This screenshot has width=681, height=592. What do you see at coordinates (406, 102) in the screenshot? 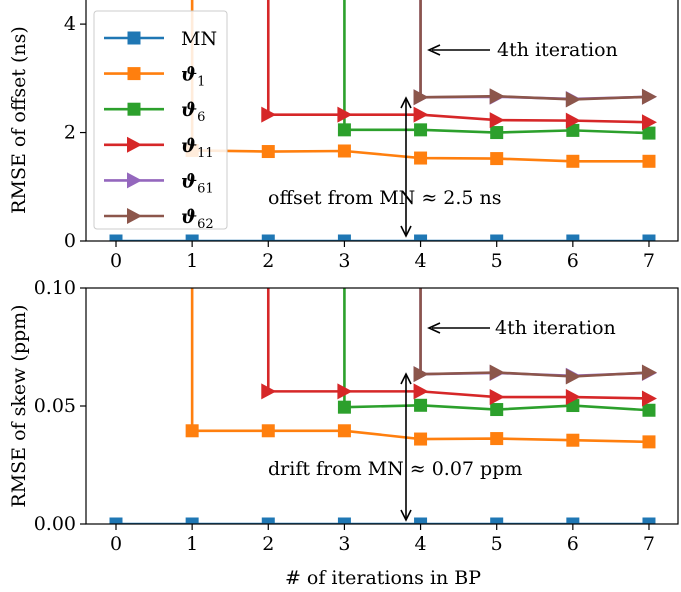
I see `offset-double-arrow-top-head` at bounding box center [406, 102].